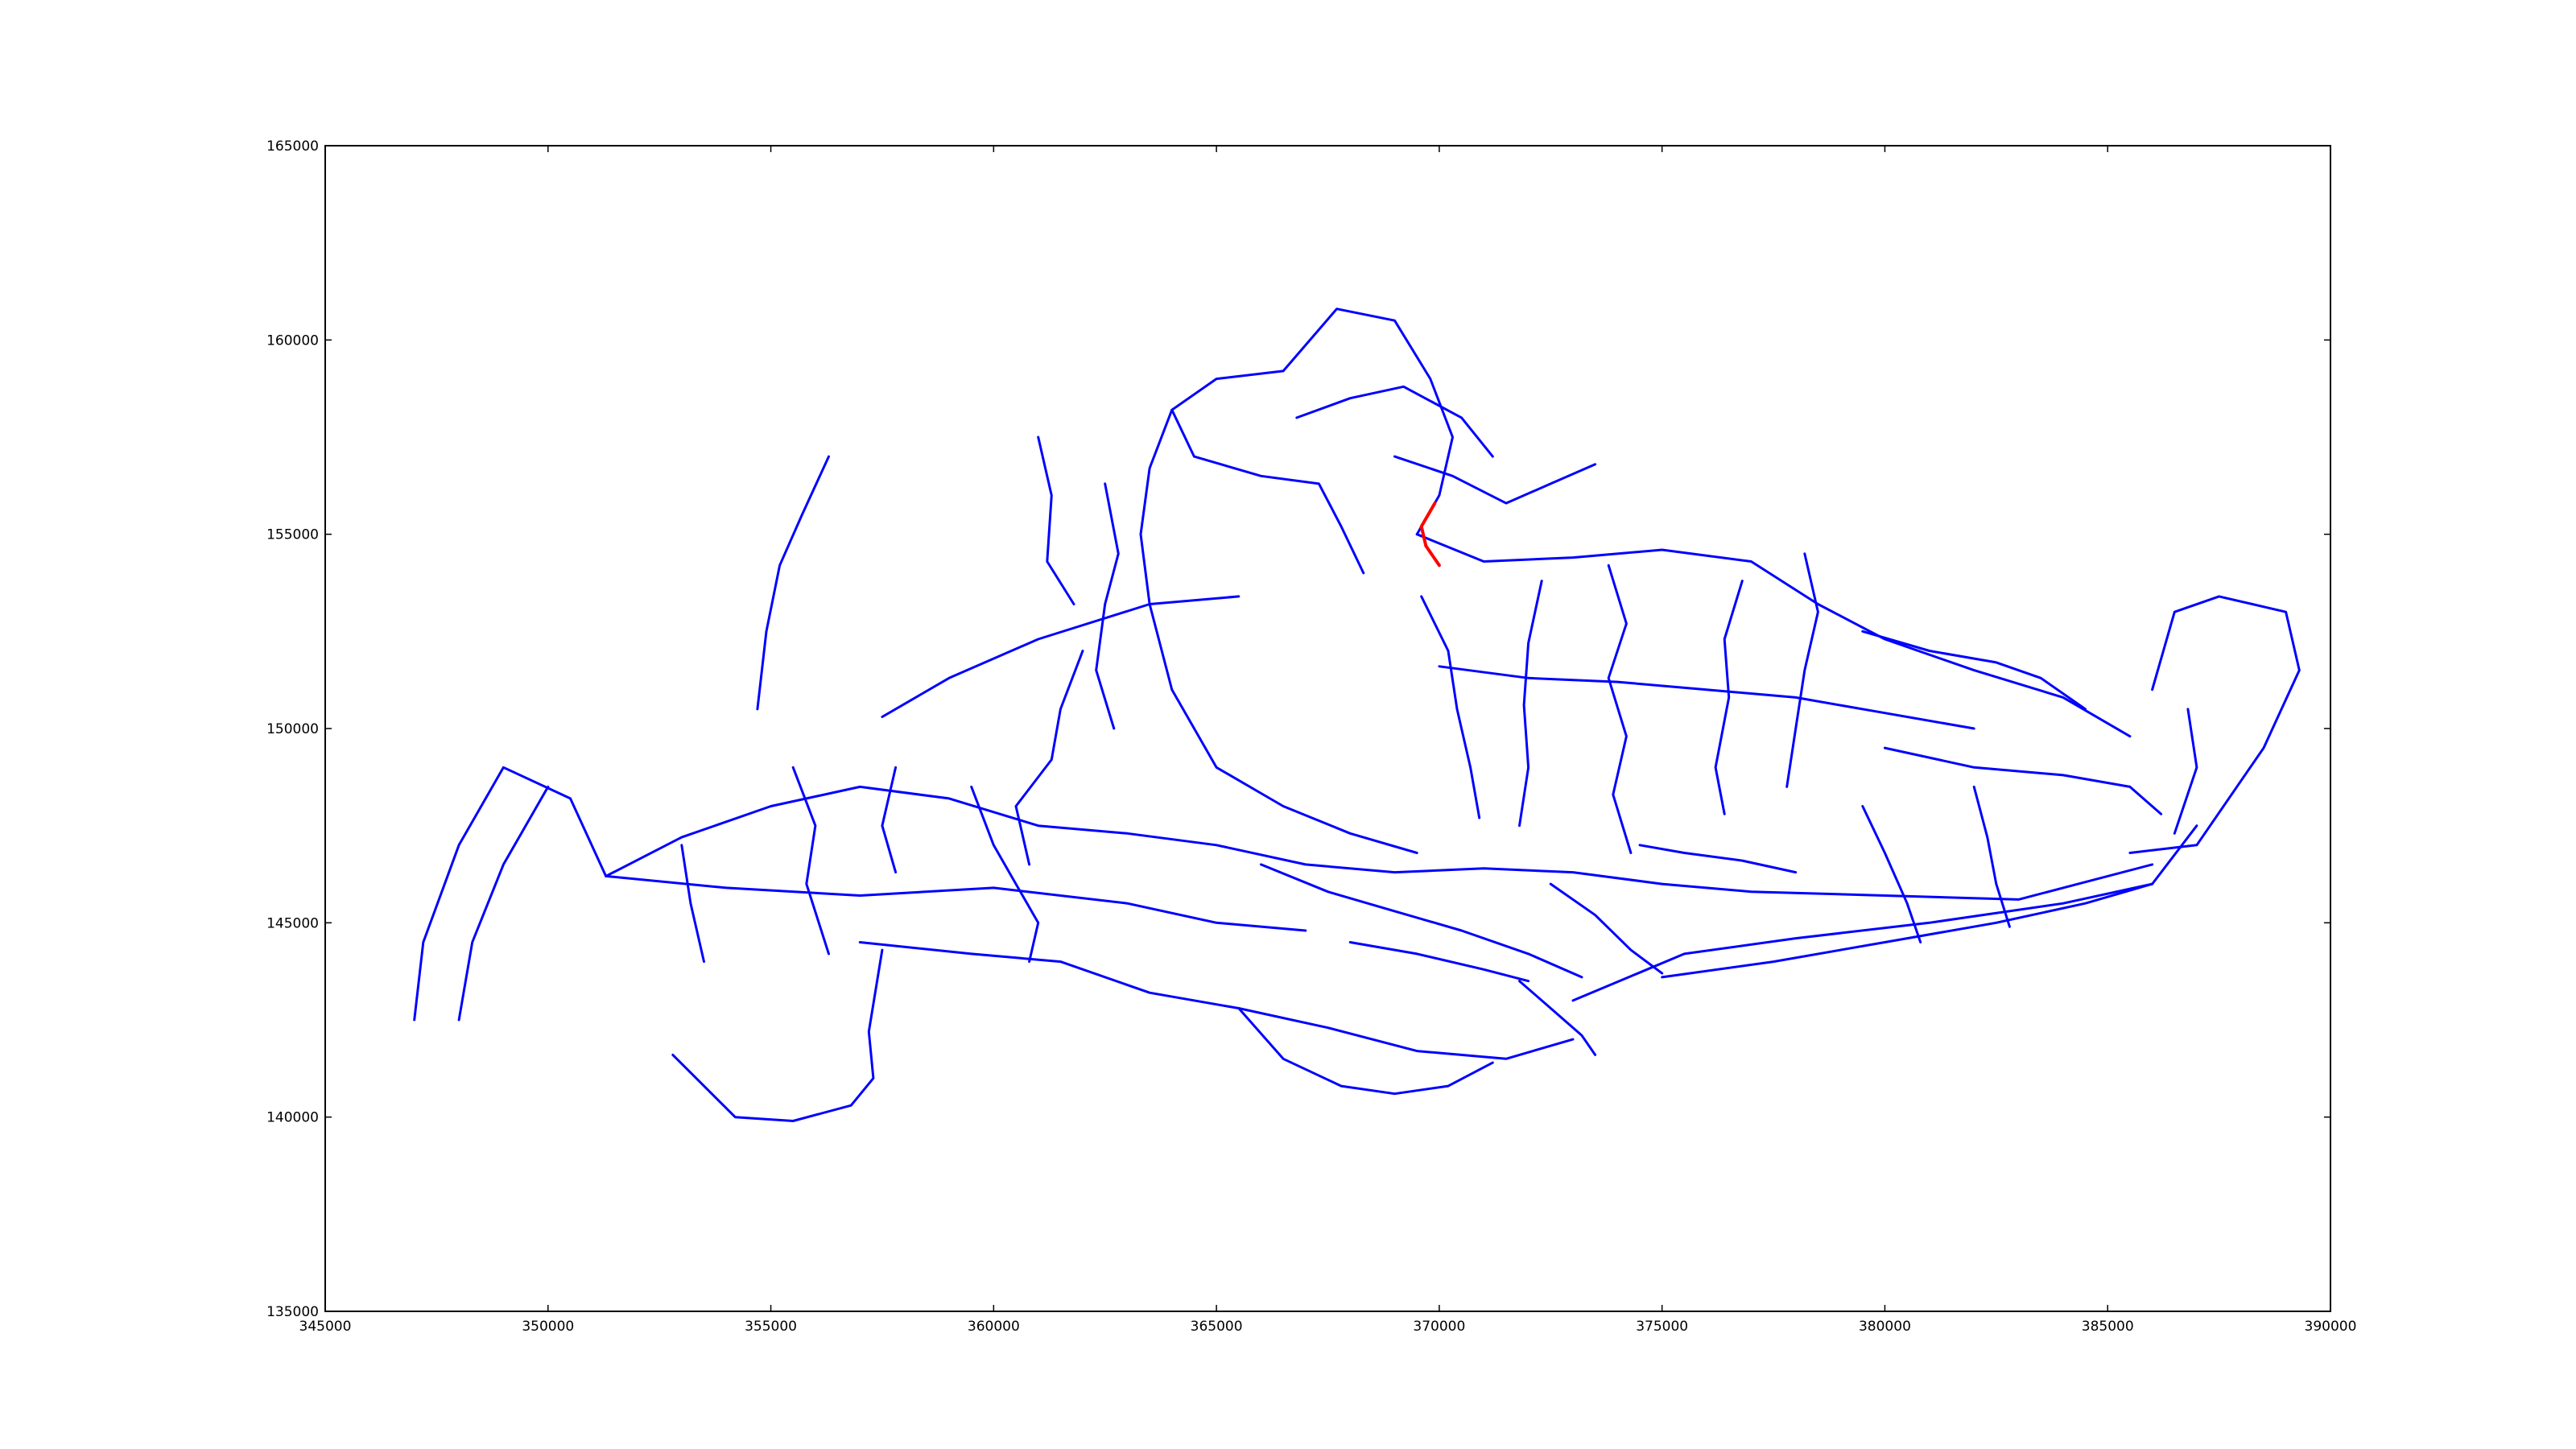 The height and width of the screenshot is (1449, 2576). I want to click on road-jurong-island, so click(777, 1035).